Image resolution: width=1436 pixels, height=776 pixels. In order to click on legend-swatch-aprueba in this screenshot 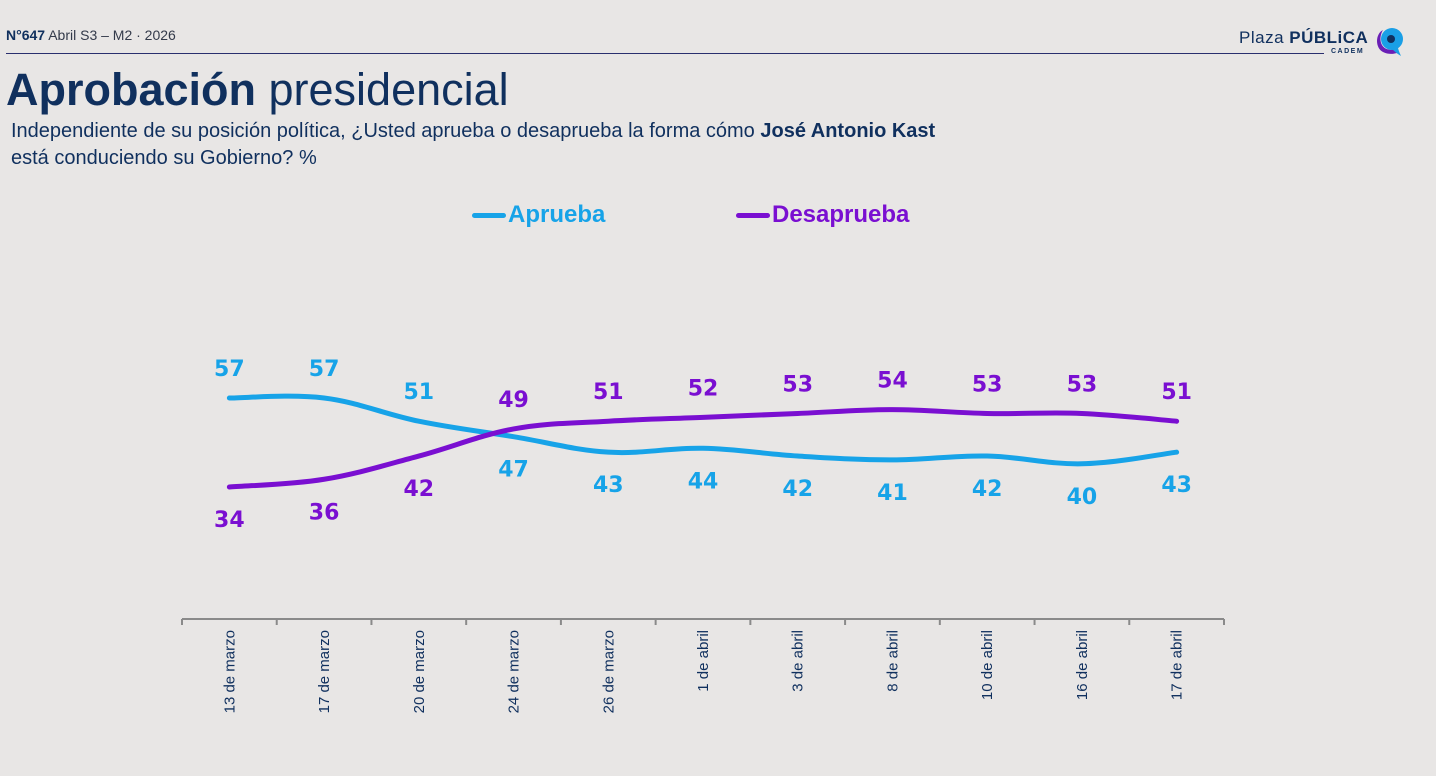, I will do `click(489, 215)`.